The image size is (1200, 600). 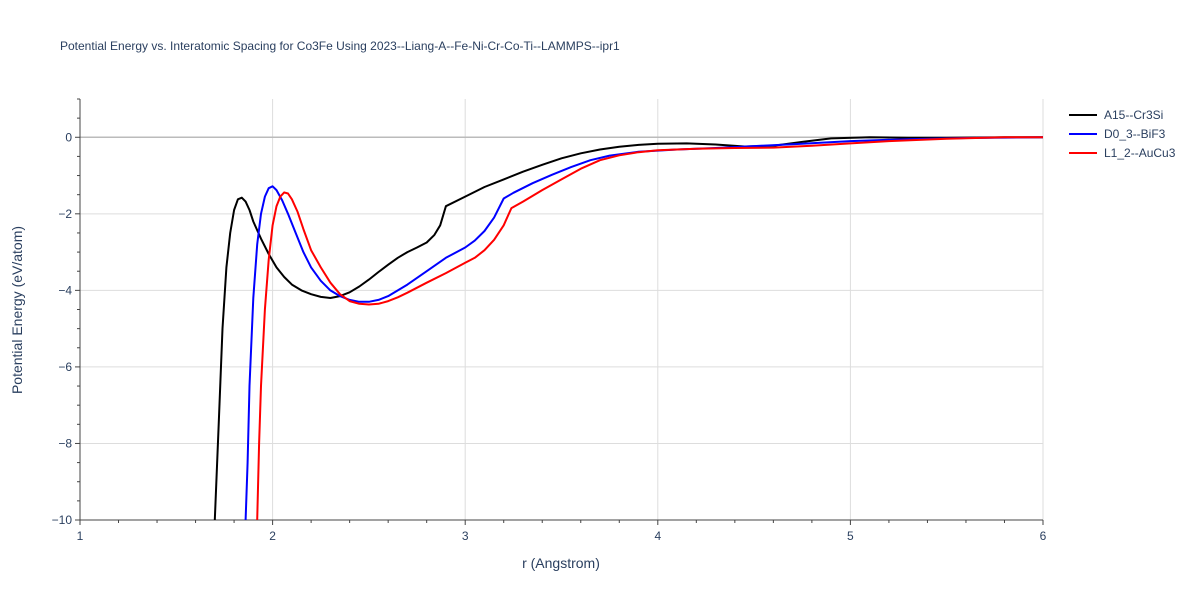 I want to click on x-tick-label: 1, so click(x=80, y=536).